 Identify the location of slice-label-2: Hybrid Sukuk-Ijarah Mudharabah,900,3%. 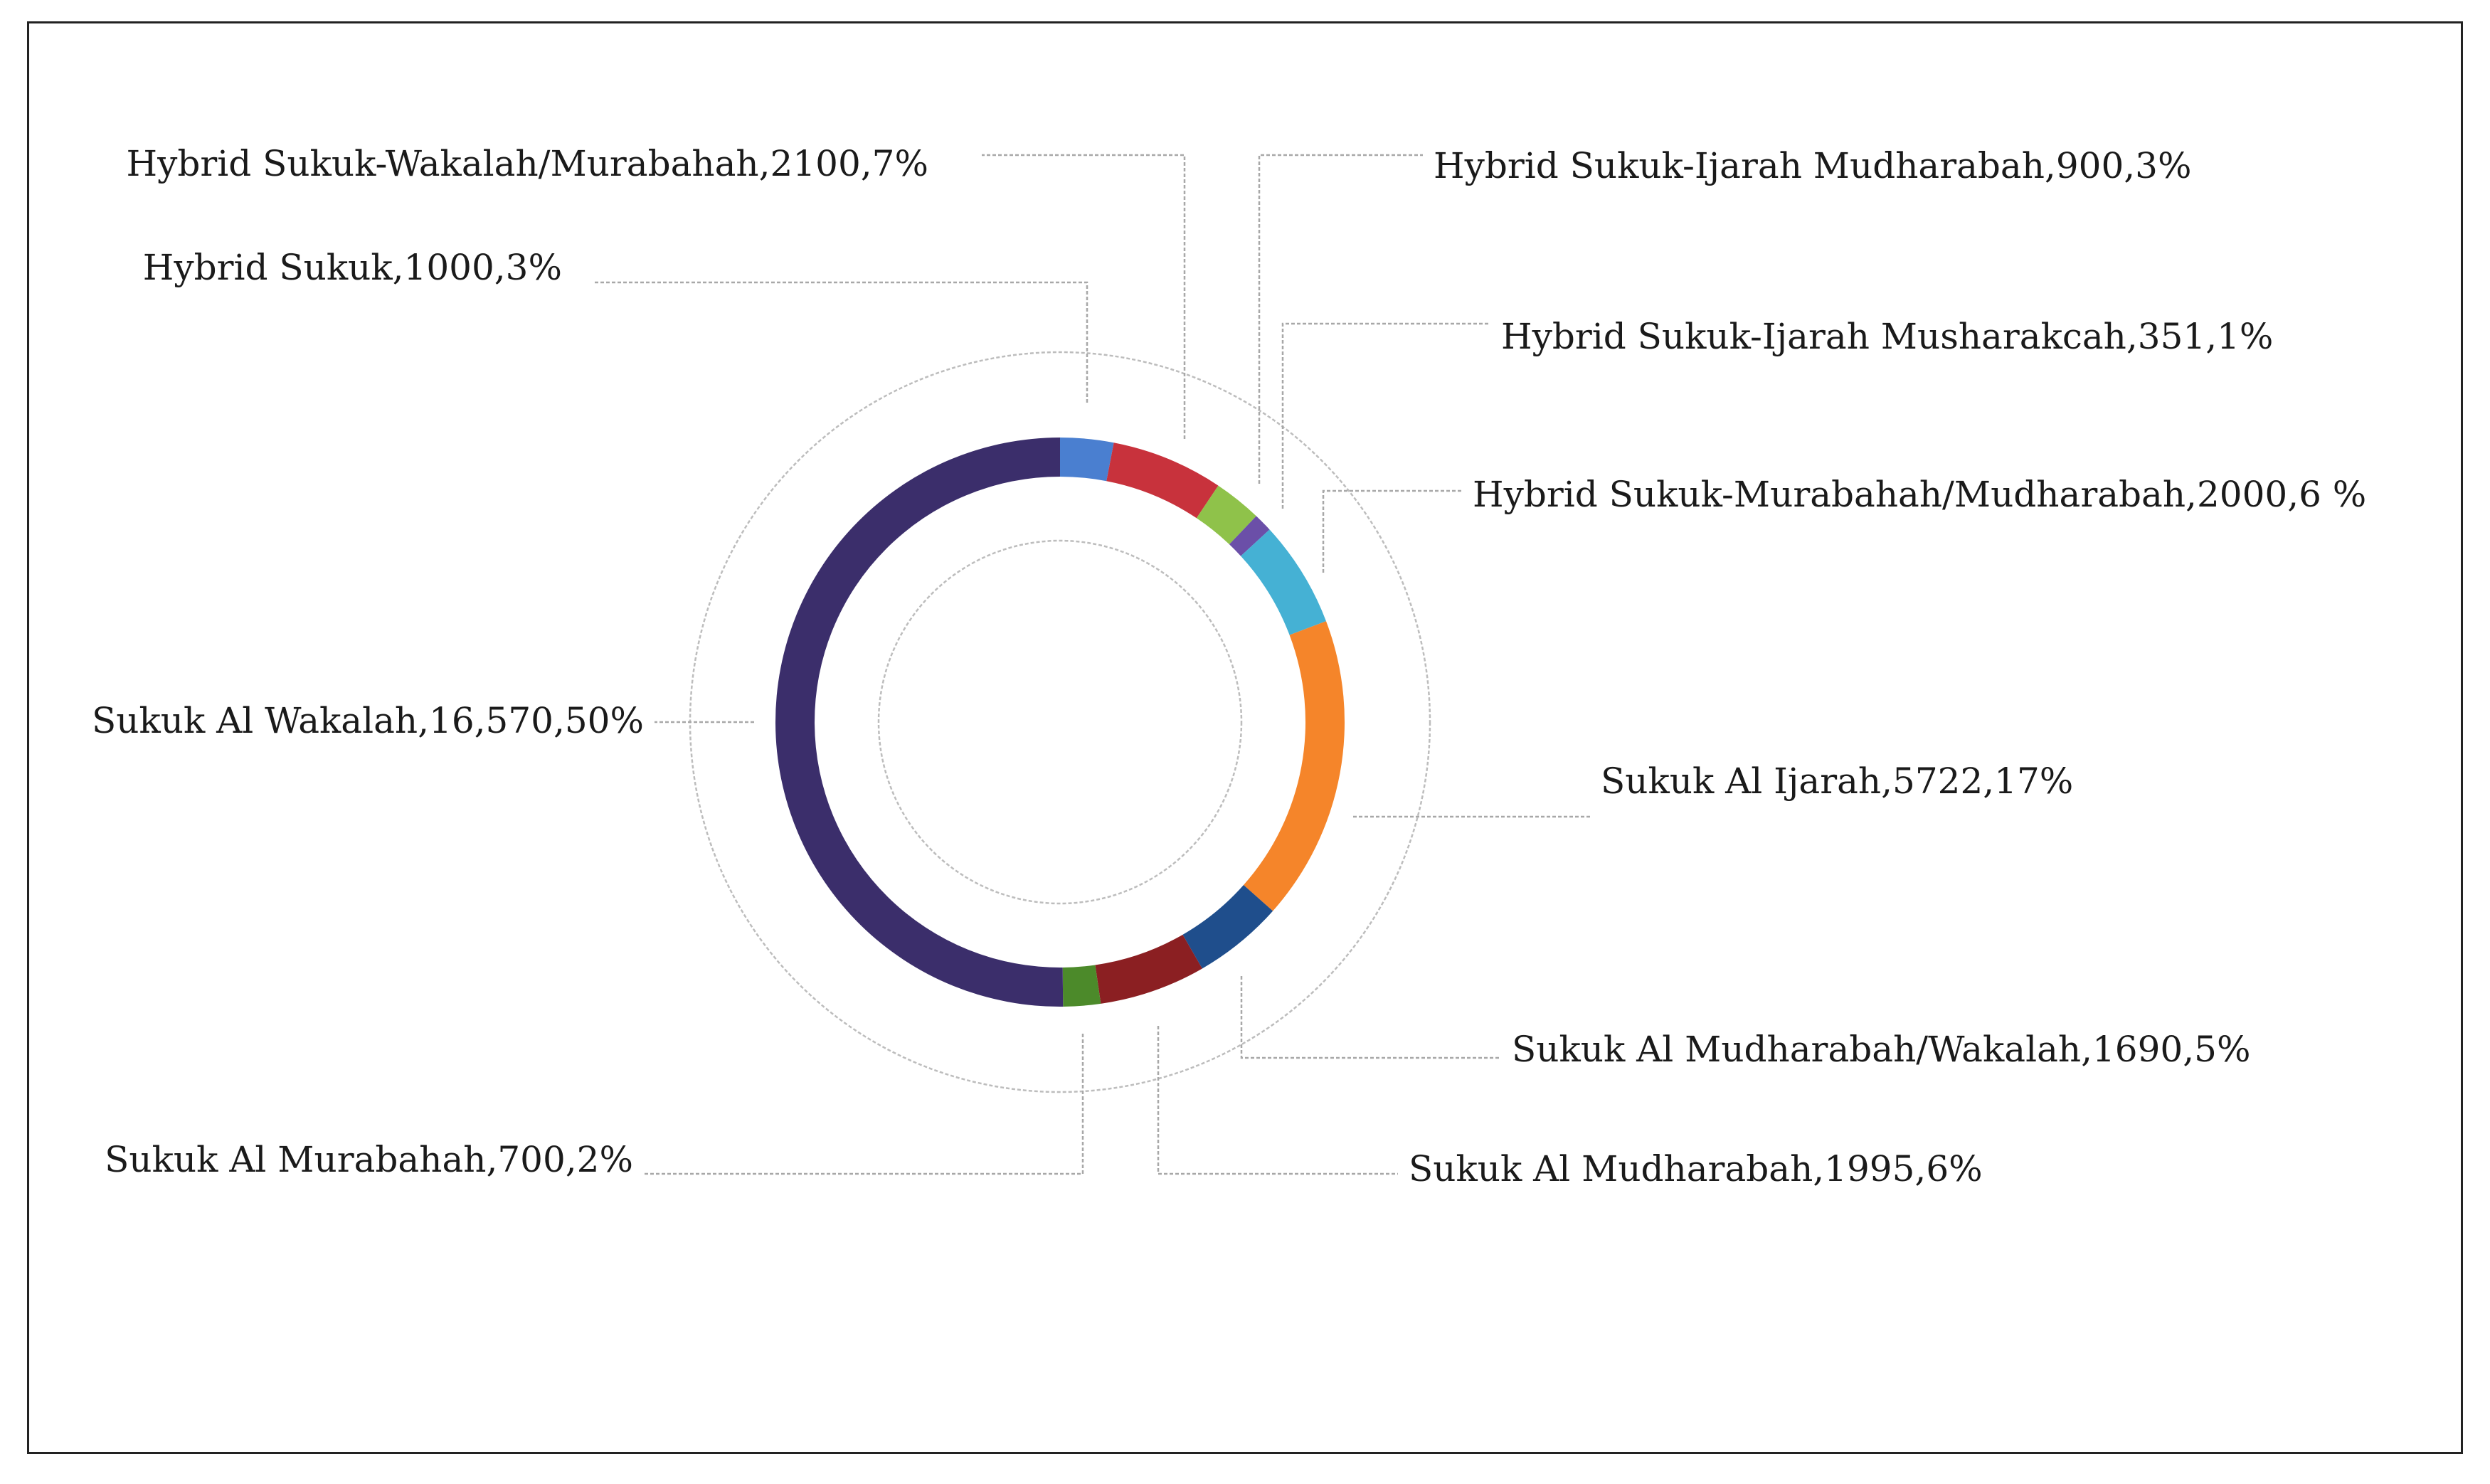
(1812, 165).